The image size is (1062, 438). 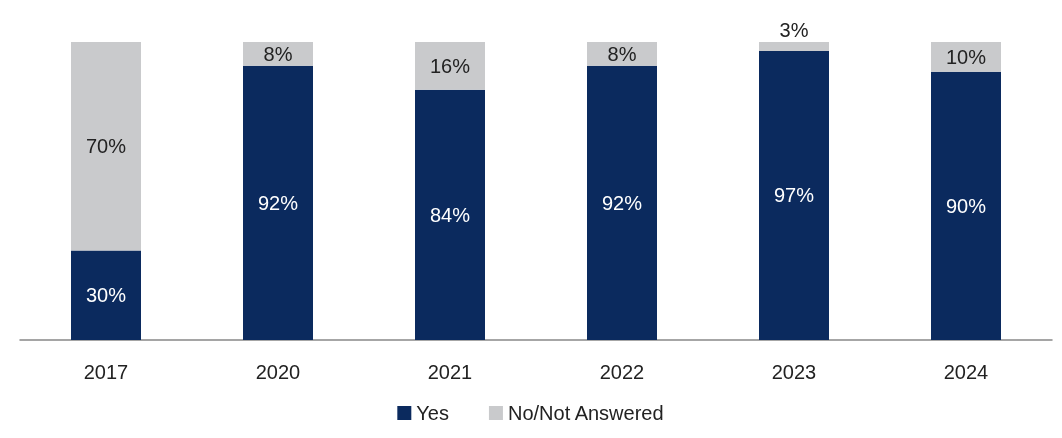 I want to click on legend-label: No/Not Answered, so click(x=585, y=413).